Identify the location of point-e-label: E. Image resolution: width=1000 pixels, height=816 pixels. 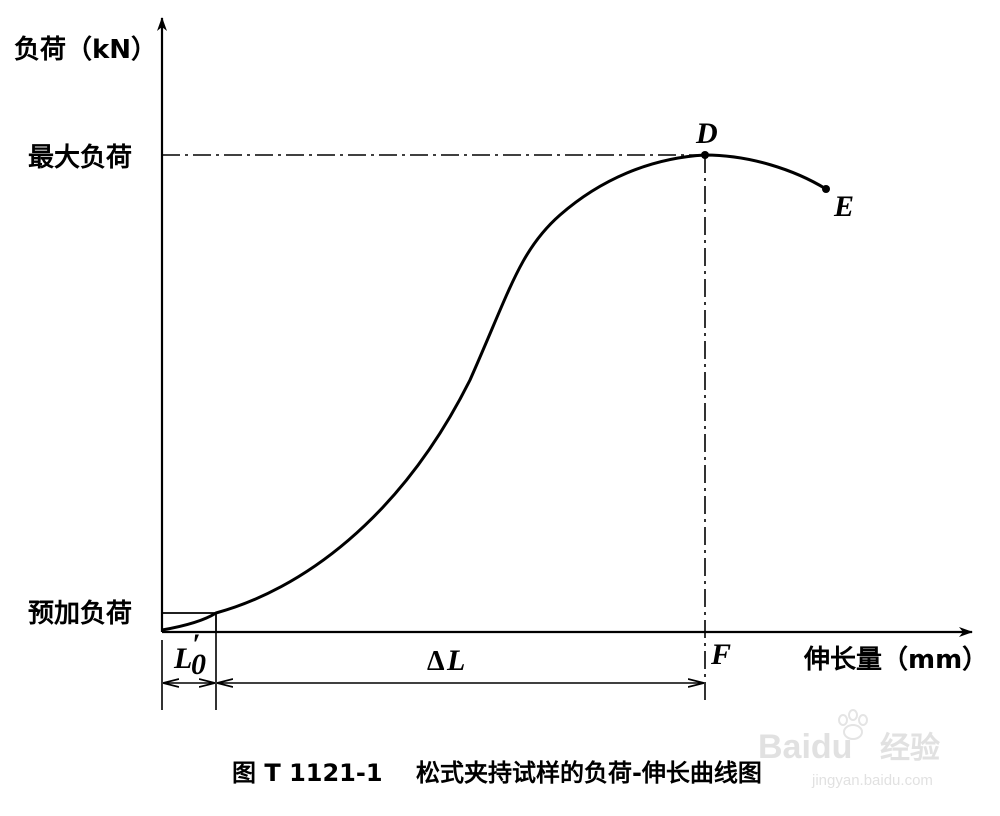
(843, 206).